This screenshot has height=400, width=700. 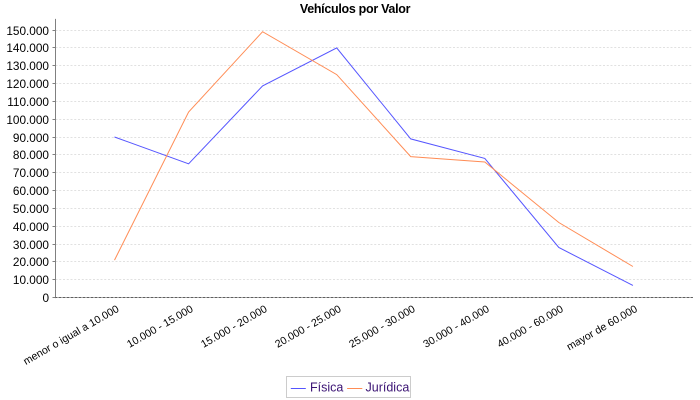 What do you see at coordinates (31, 262) in the screenshot?
I see `svg-text: 20.000` at bounding box center [31, 262].